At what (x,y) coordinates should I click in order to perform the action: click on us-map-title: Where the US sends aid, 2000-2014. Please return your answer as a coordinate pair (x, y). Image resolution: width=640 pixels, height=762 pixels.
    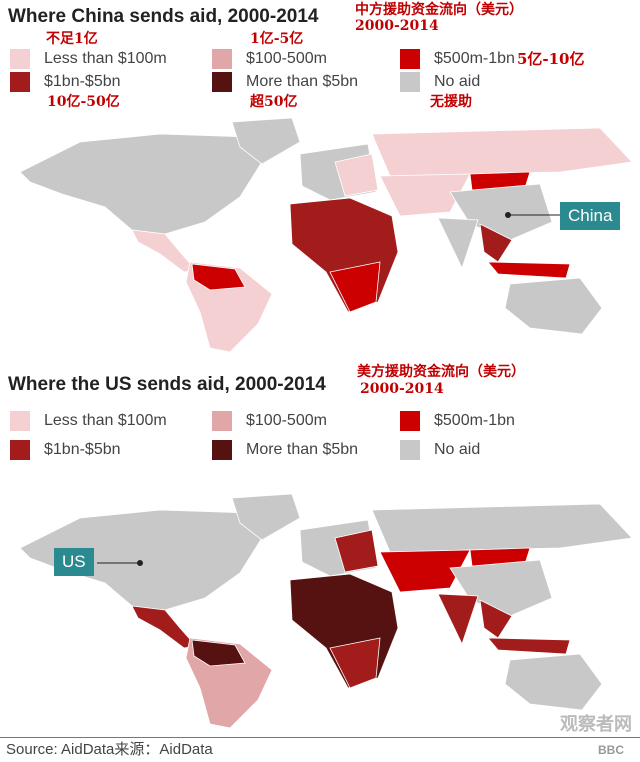
    Looking at the image, I should click on (167, 384).